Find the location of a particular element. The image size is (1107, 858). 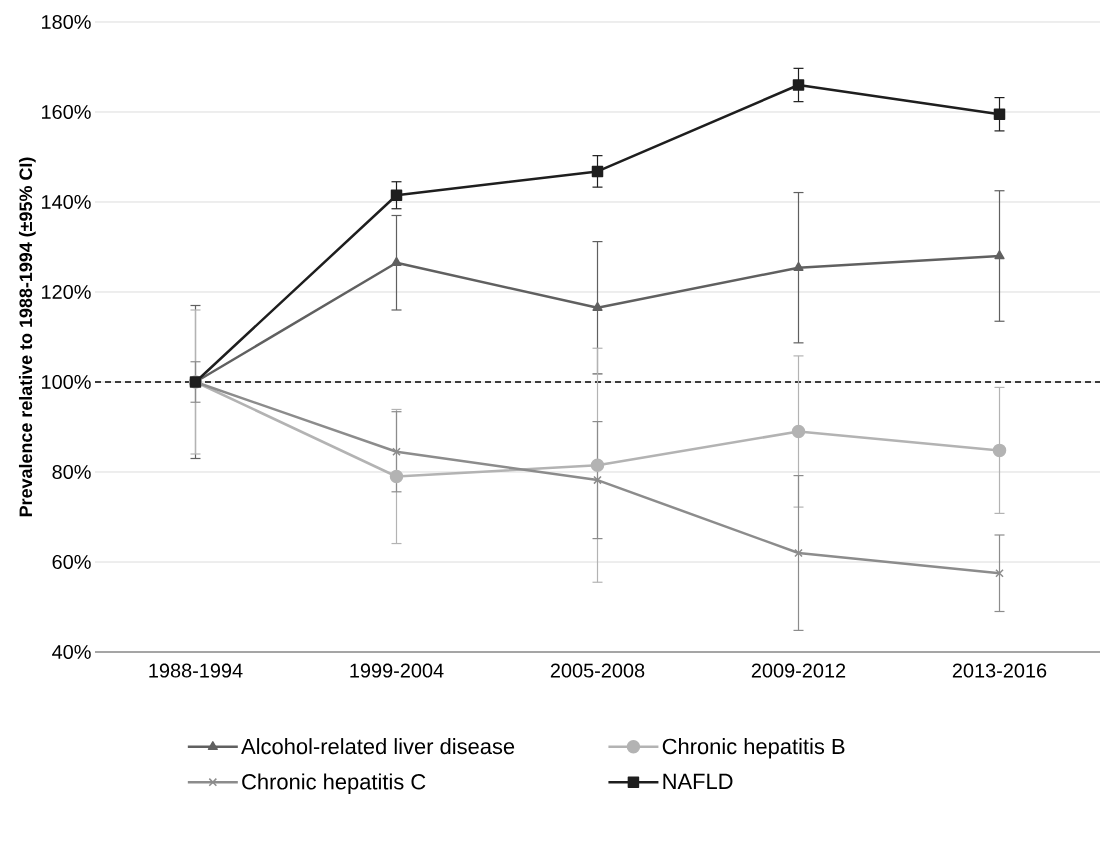

x-tick-label: 2005-2008 is located at coordinates (597, 670).